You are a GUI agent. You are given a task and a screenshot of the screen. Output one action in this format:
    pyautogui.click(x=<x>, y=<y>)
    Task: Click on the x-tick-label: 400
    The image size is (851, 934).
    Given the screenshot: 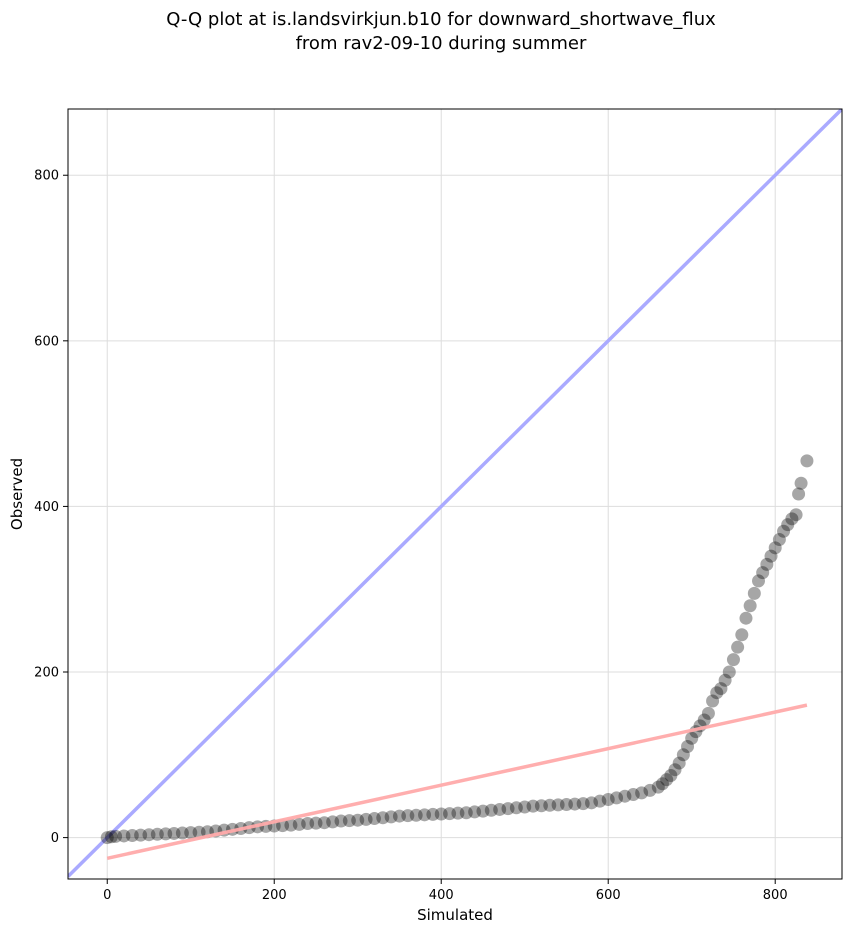 What is the action you would take?
    pyautogui.click(x=441, y=895)
    